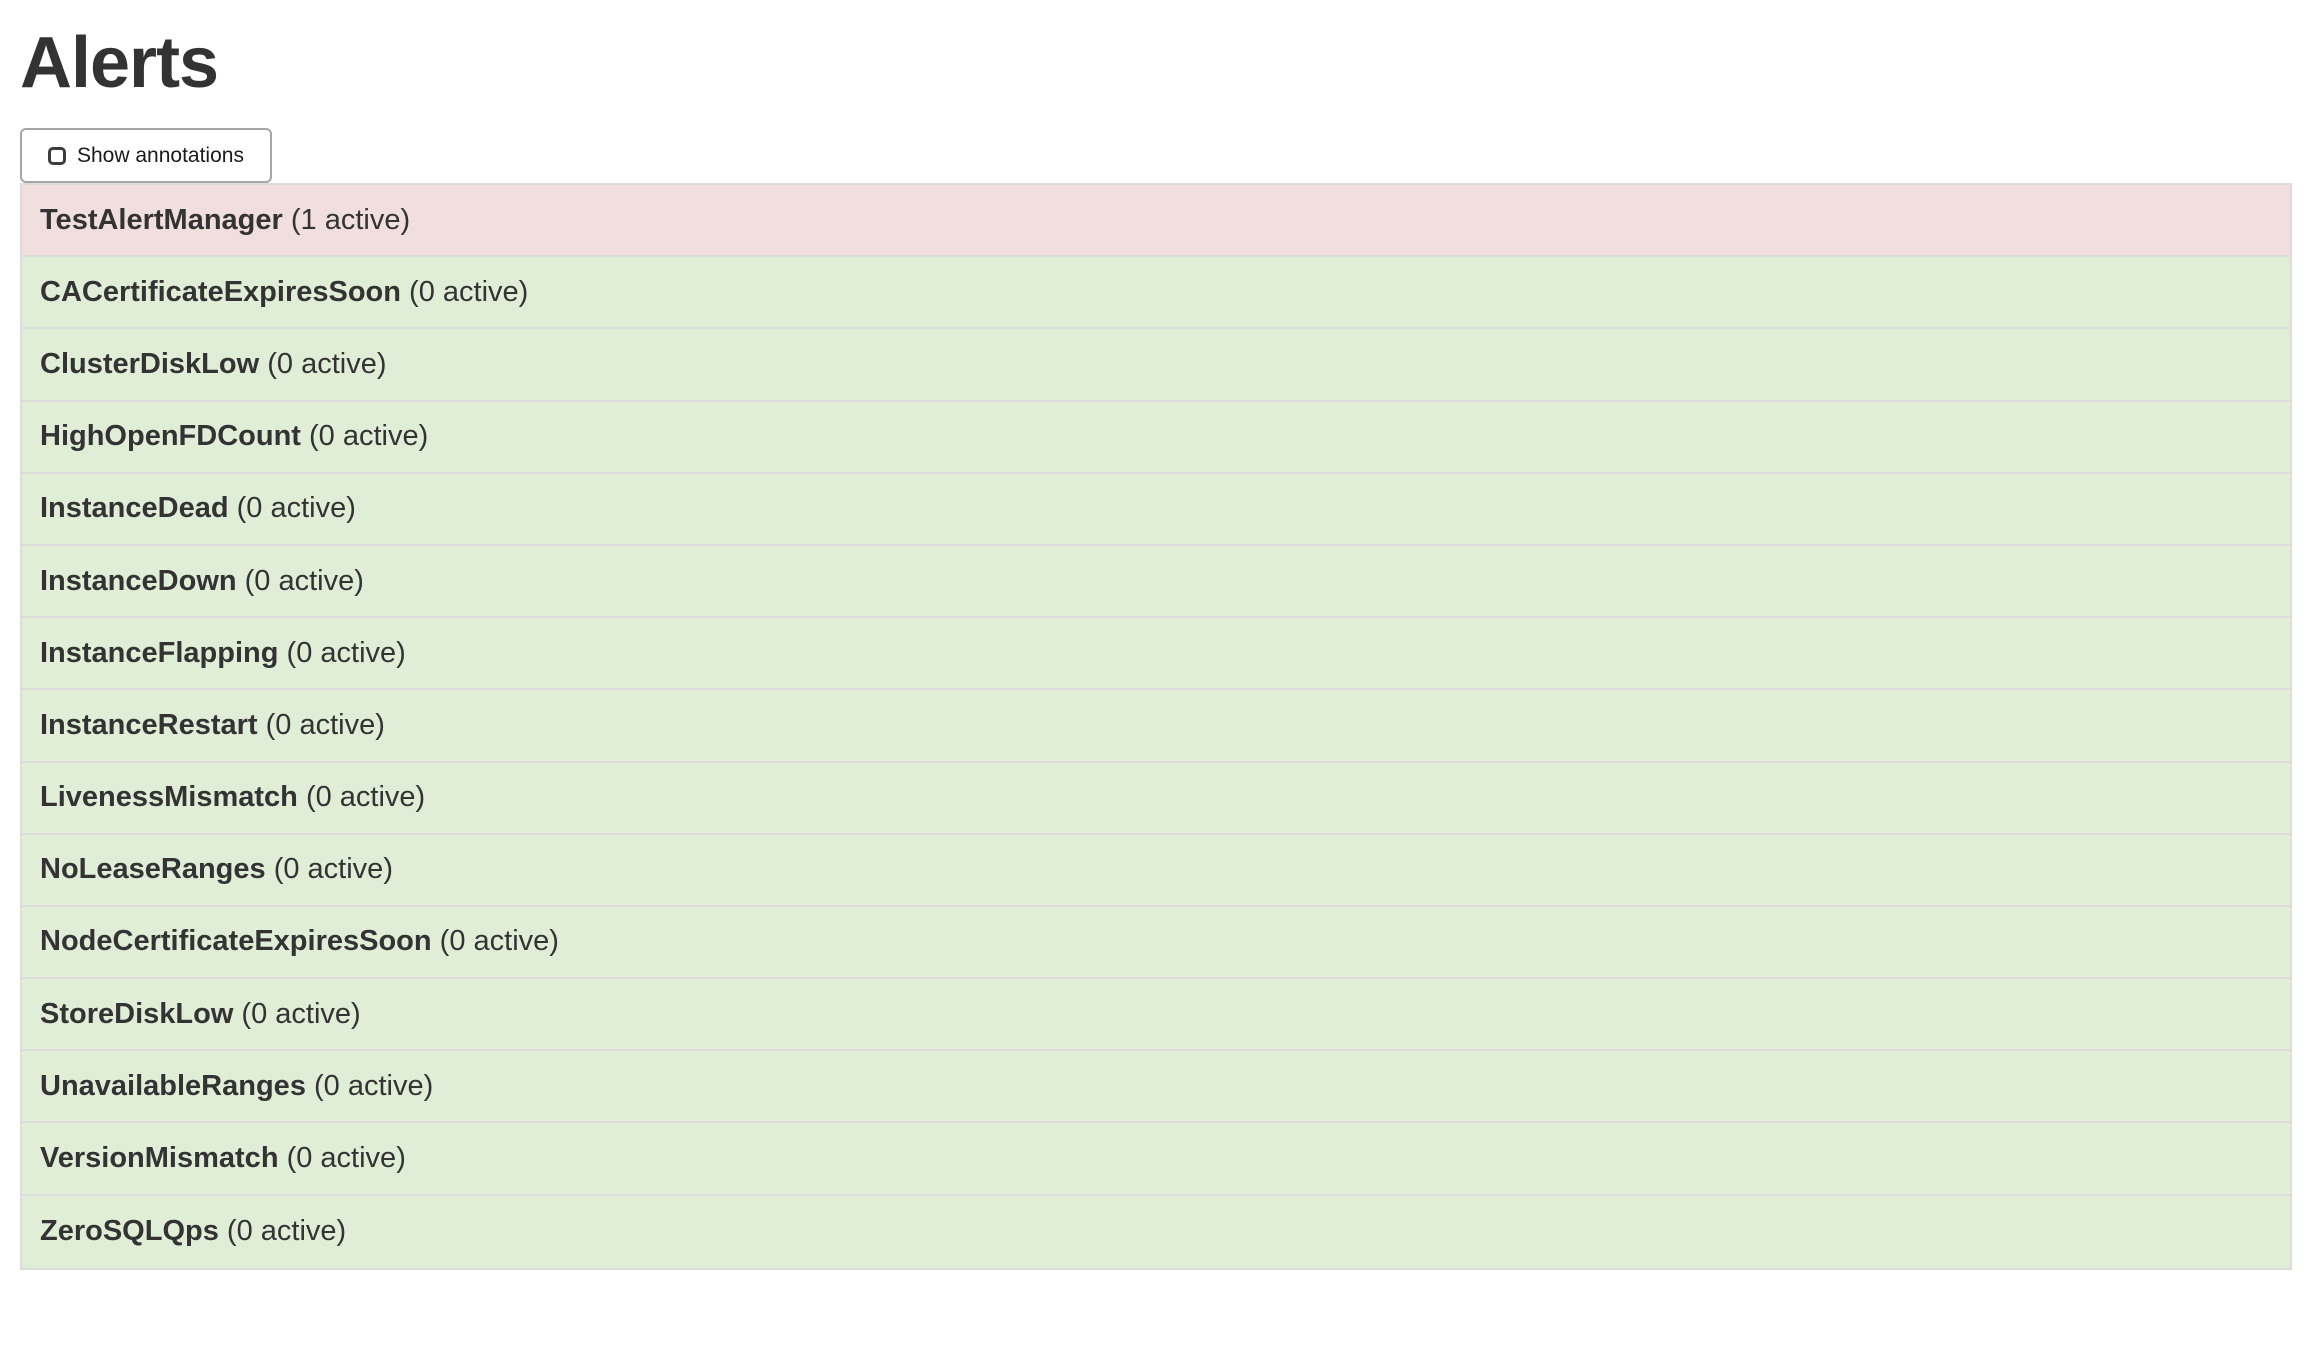 Image resolution: width=2312 pixels, height=1359 pixels. What do you see at coordinates (160, 155) in the screenshot?
I see `show-annotations-label: Show annotations` at bounding box center [160, 155].